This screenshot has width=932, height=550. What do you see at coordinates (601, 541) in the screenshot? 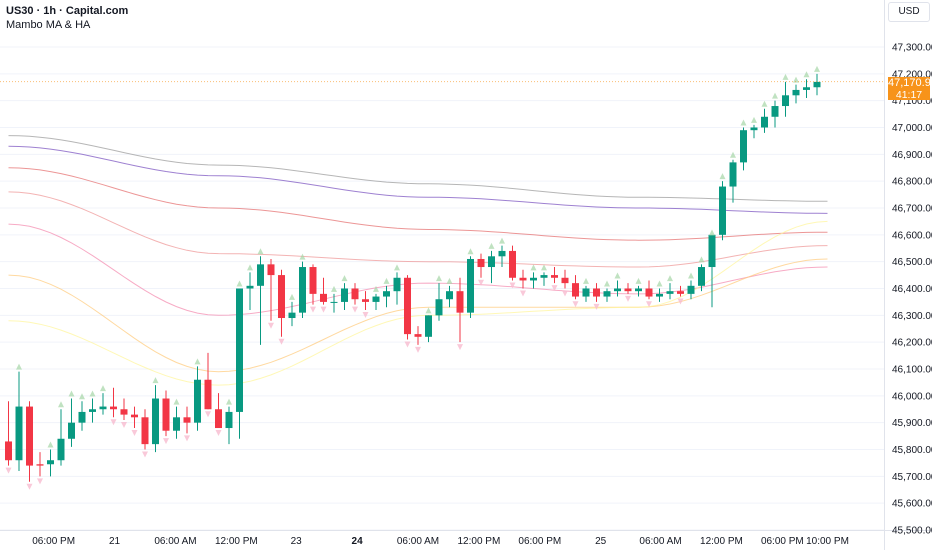
I see `time-tick-label: 25` at bounding box center [601, 541].